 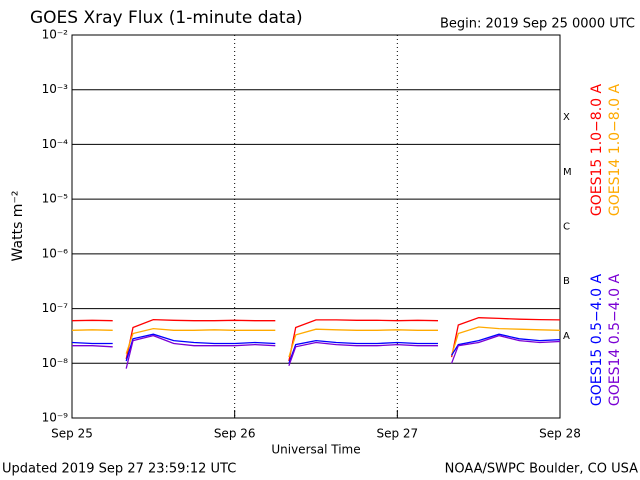 What do you see at coordinates (55, 144) in the screenshot?
I see `y-tick-label: 10⁻⁴` at bounding box center [55, 144].